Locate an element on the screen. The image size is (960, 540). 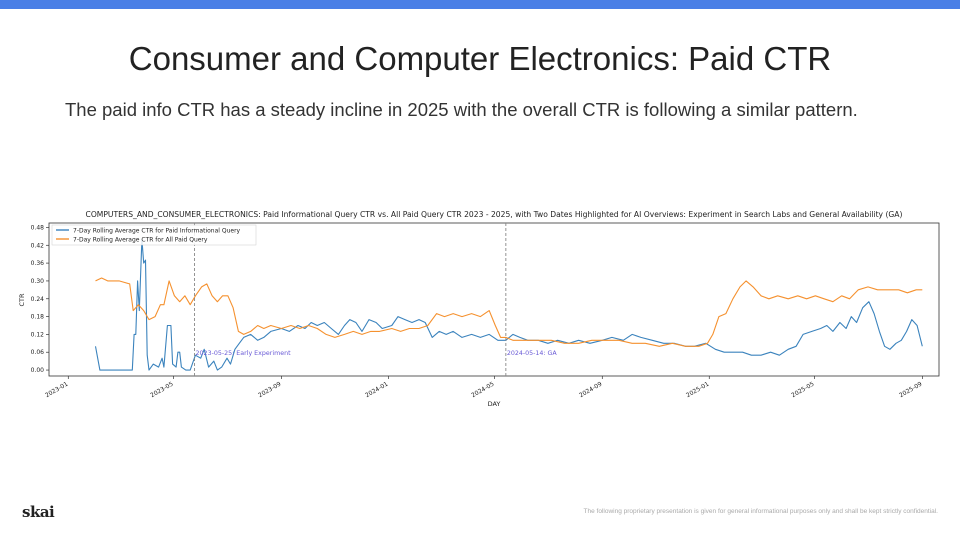
vline-annotation-1: 2023-05-25: Early Experiment is located at coordinates (244, 353).